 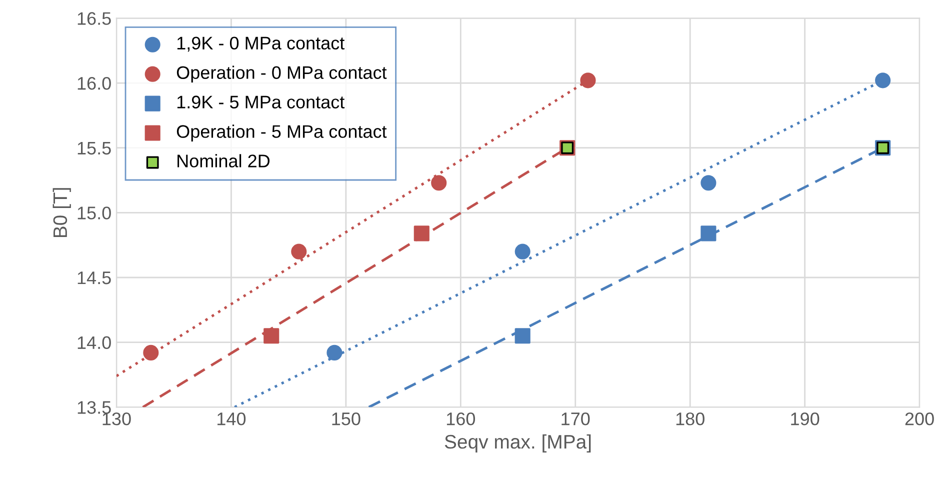 I want to click on x-axis-title: Seqv max. [MPa], so click(x=517, y=443).